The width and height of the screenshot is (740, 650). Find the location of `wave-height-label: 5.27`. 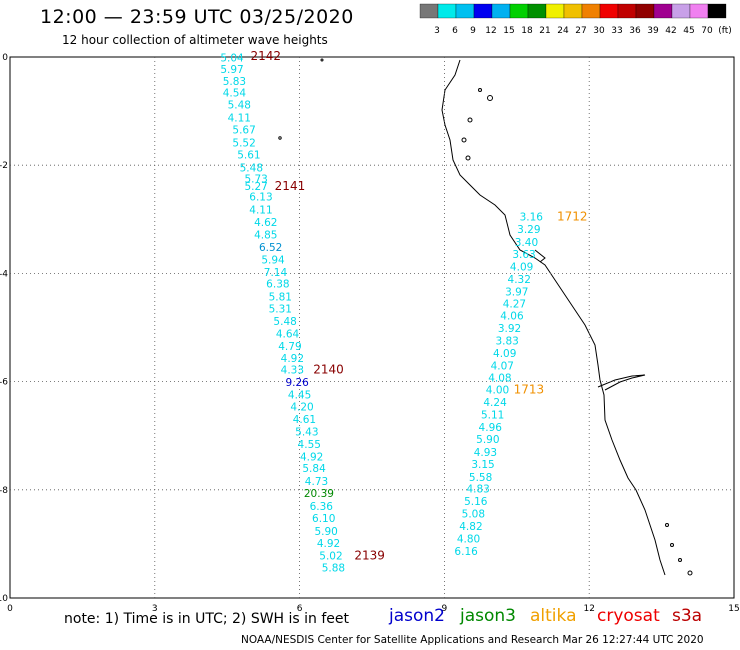

wave-height-label: 5.27 is located at coordinates (255, 187).